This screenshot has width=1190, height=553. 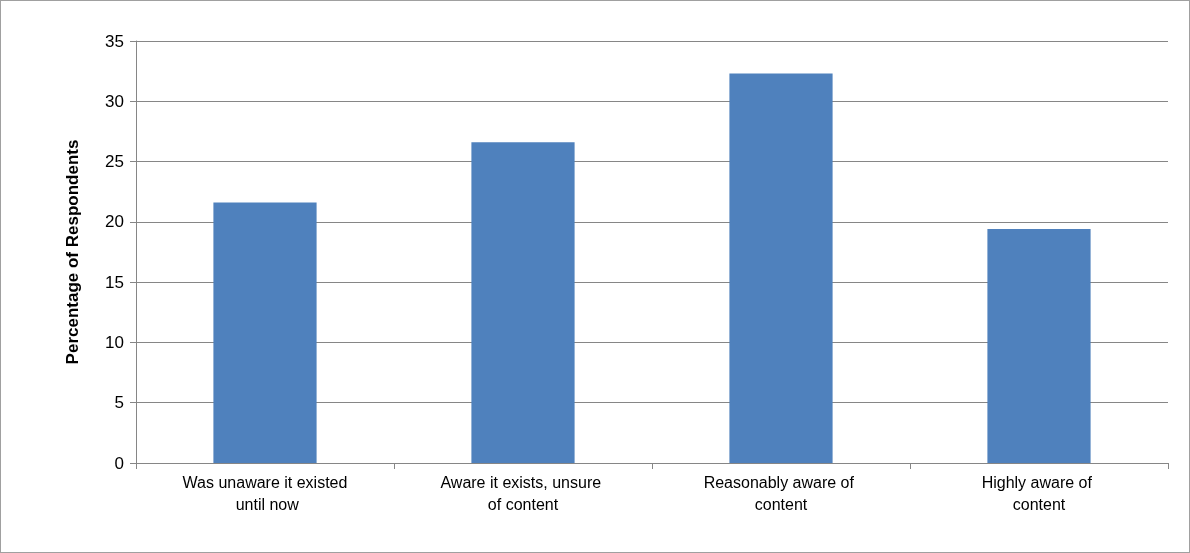 I want to click on y-tick-label: 25, so click(x=114, y=162).